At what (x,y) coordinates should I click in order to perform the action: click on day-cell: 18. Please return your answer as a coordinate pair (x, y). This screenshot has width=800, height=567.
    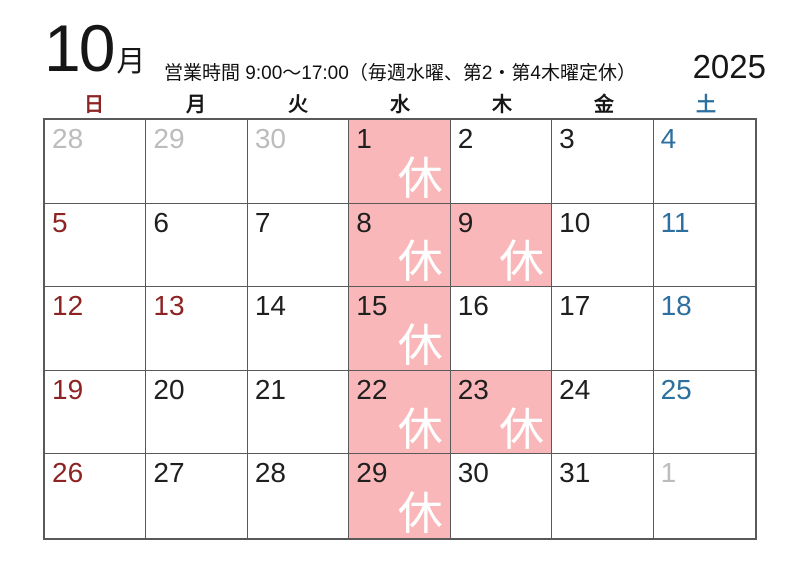
    Looking at the image, I should click on (704, 329).